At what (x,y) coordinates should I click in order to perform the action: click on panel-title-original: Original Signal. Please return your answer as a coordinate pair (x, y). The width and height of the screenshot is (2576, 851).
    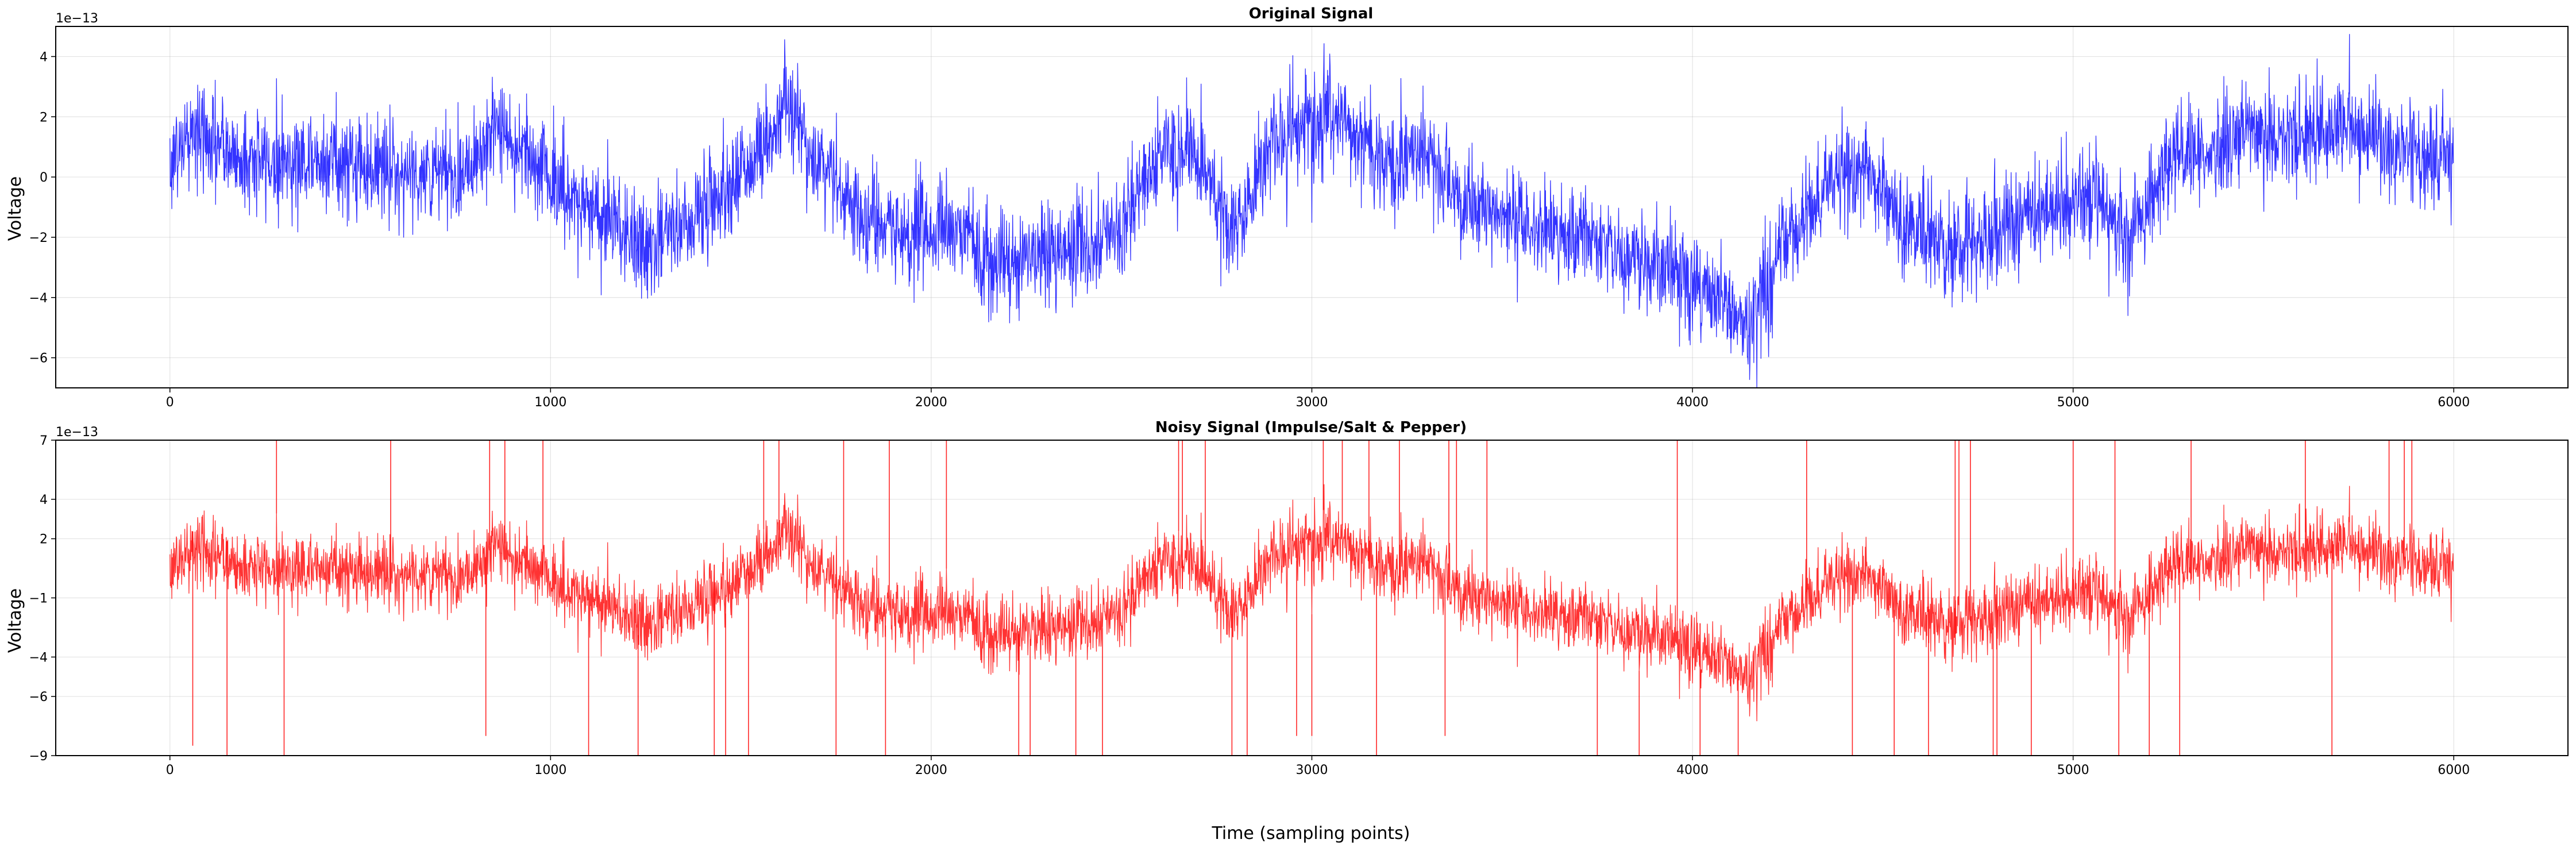
    Looking at the image, I should click on (1312, 13).